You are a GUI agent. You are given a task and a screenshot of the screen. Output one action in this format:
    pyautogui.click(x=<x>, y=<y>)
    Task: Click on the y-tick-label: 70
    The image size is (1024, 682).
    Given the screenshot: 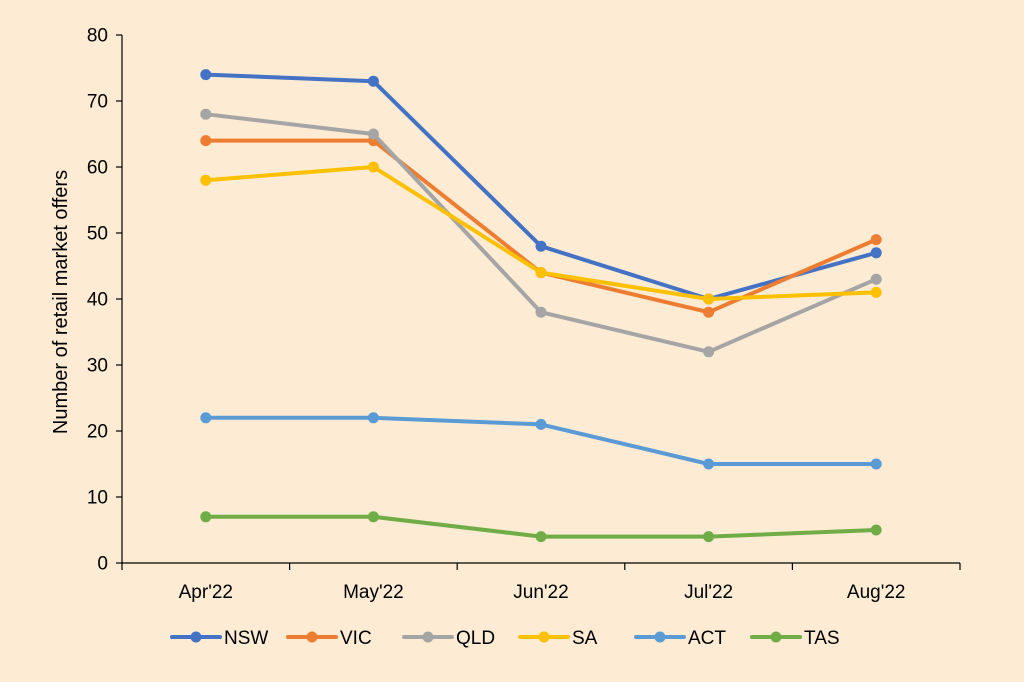 What is the action you would take?
    pyautogui.click(x=97, y=102)
    